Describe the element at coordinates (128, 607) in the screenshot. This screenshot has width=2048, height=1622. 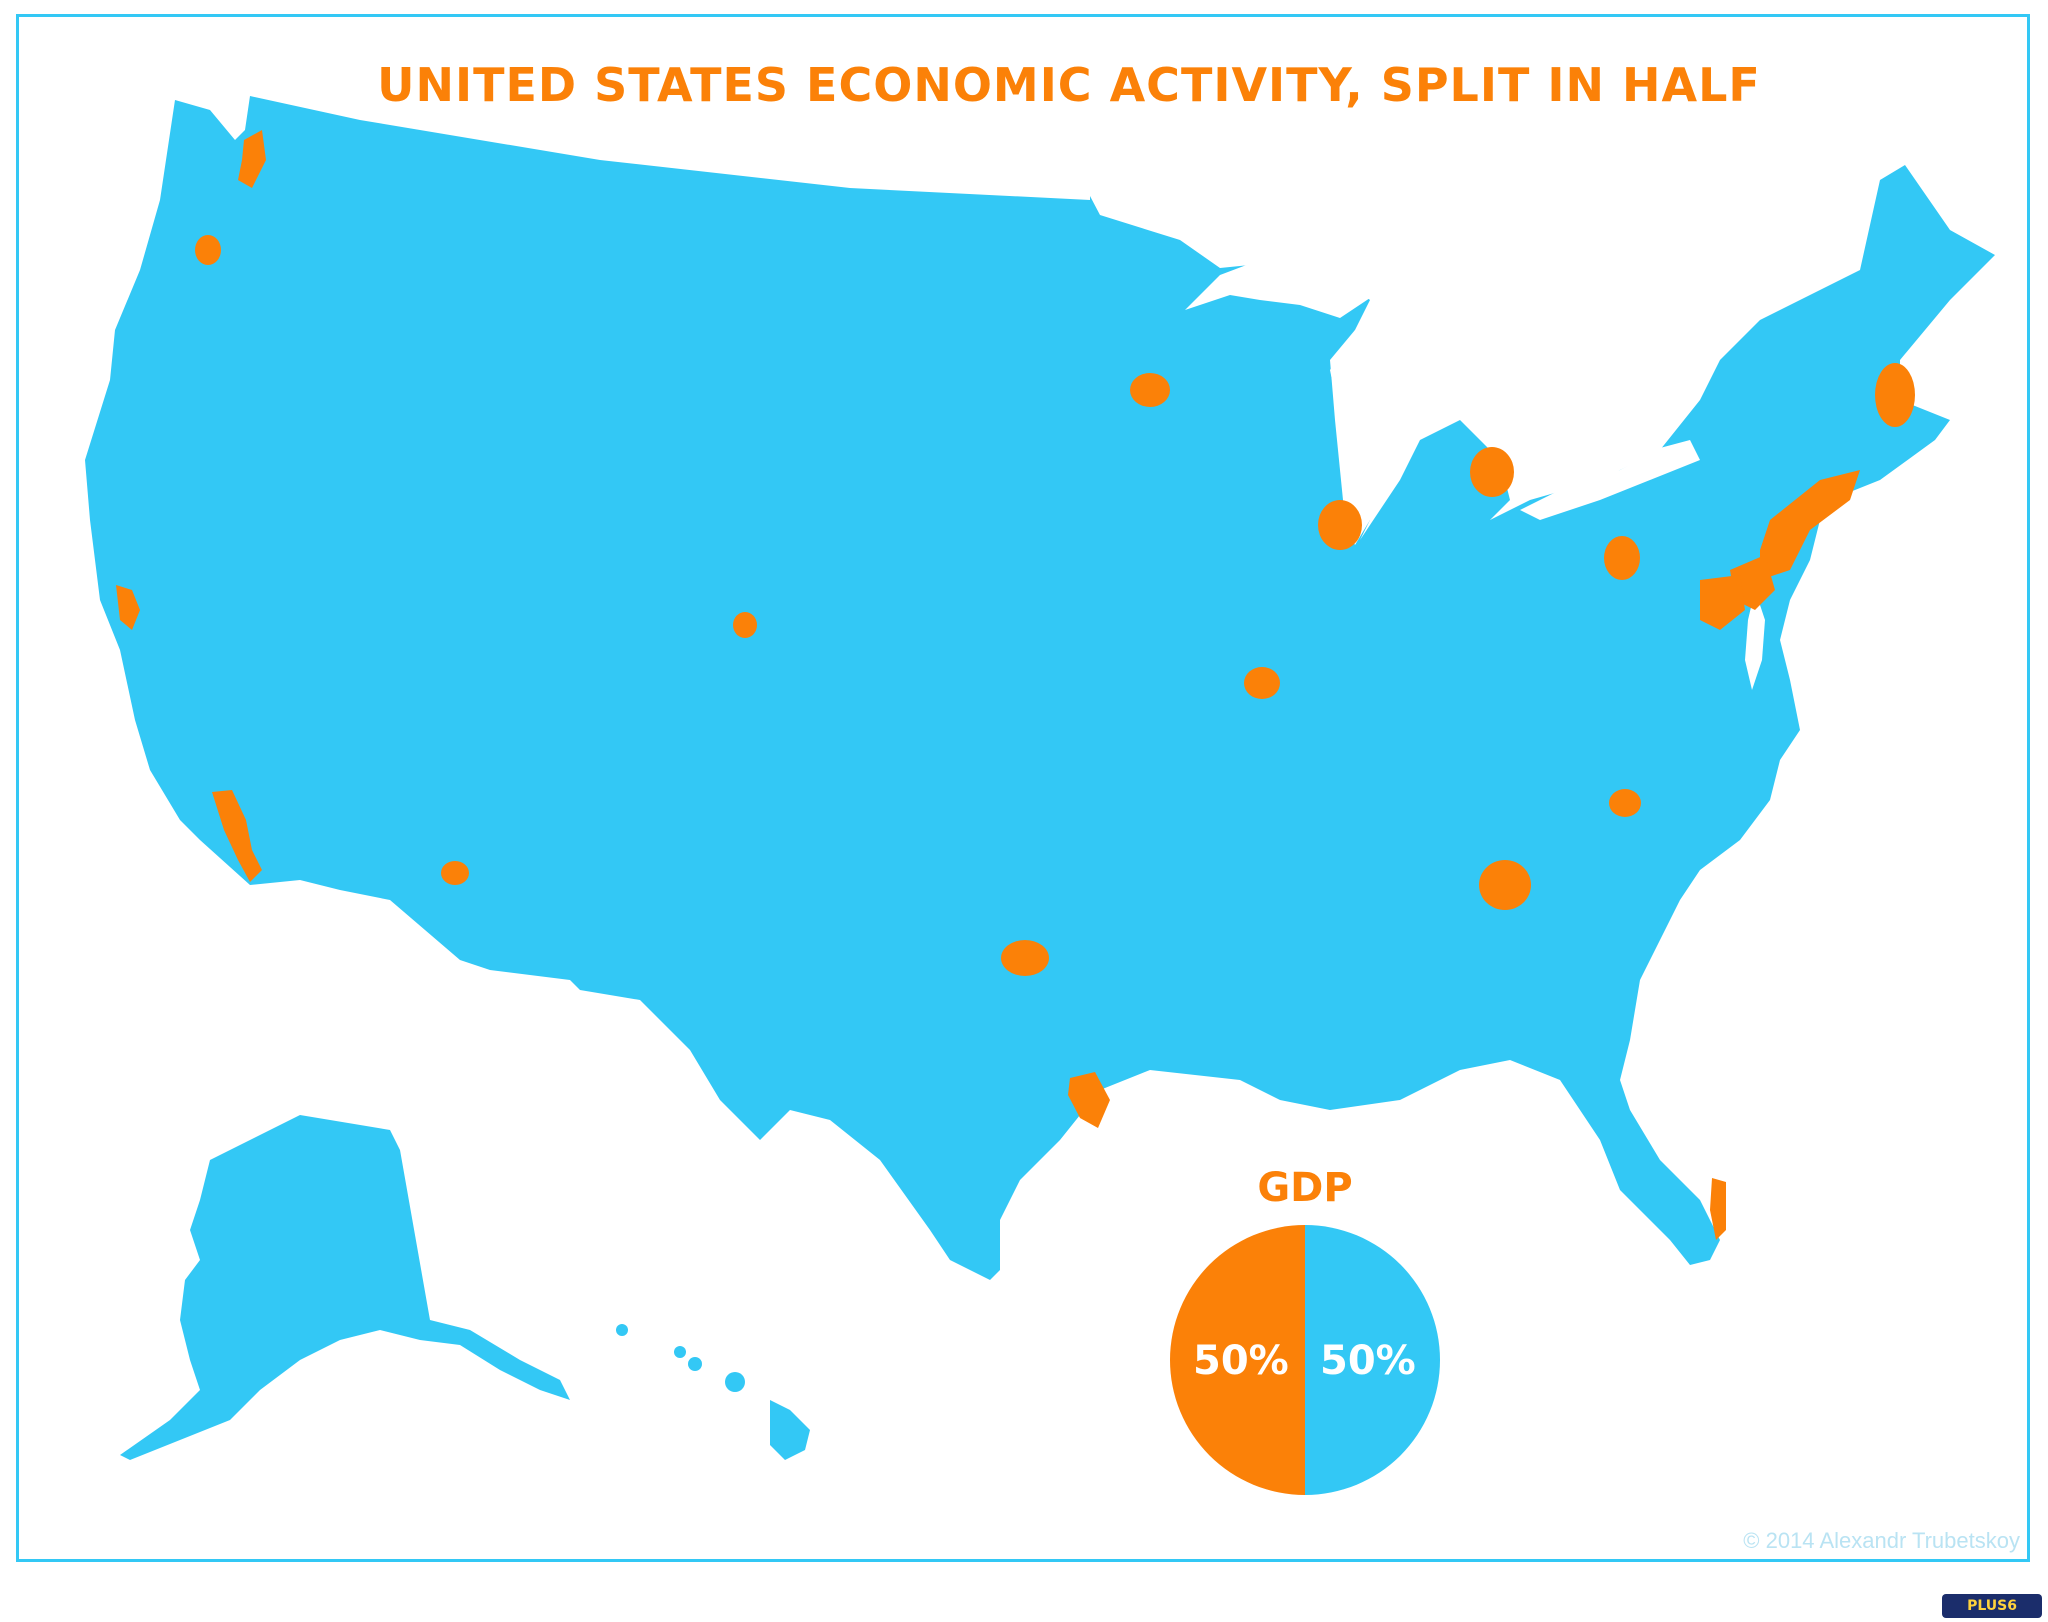
I see `metro-san-francisco` at that location.